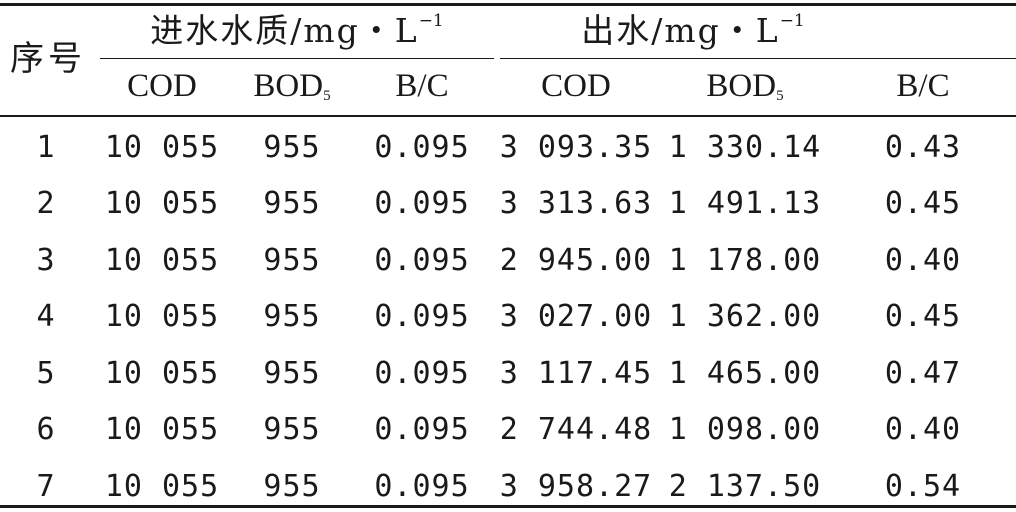  I want to click on header-in-cod: COD, so click(162, 86).